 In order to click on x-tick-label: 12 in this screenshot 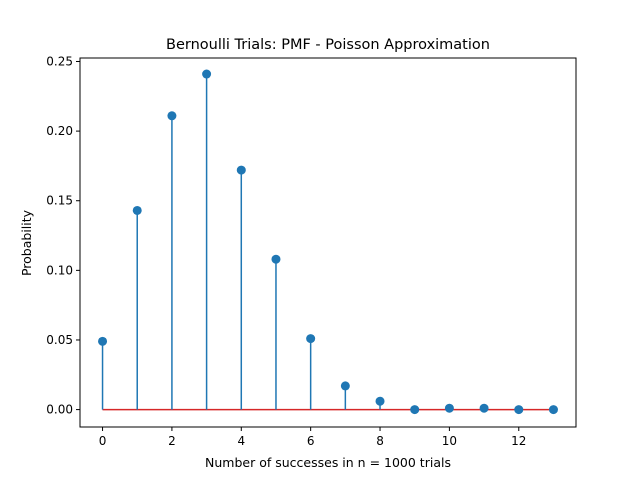, I will do `click(518, 441)`.